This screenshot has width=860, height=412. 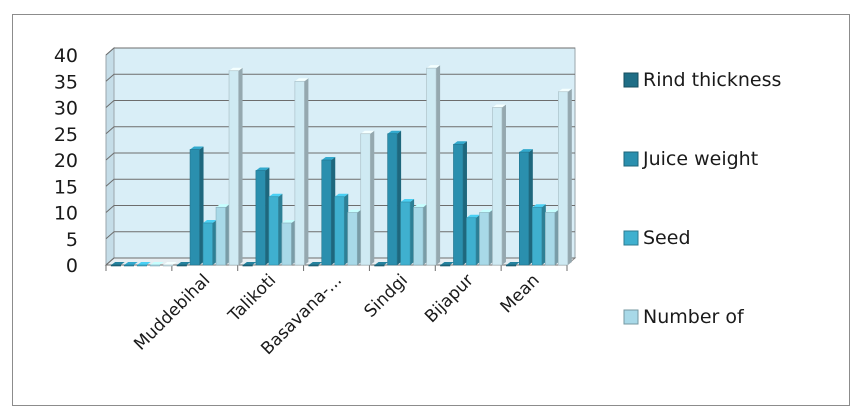 What do you see at coordinates (700, 159) in the screenshot?
I see `legend-label: Juice weight` at bounding box center [700, 159].